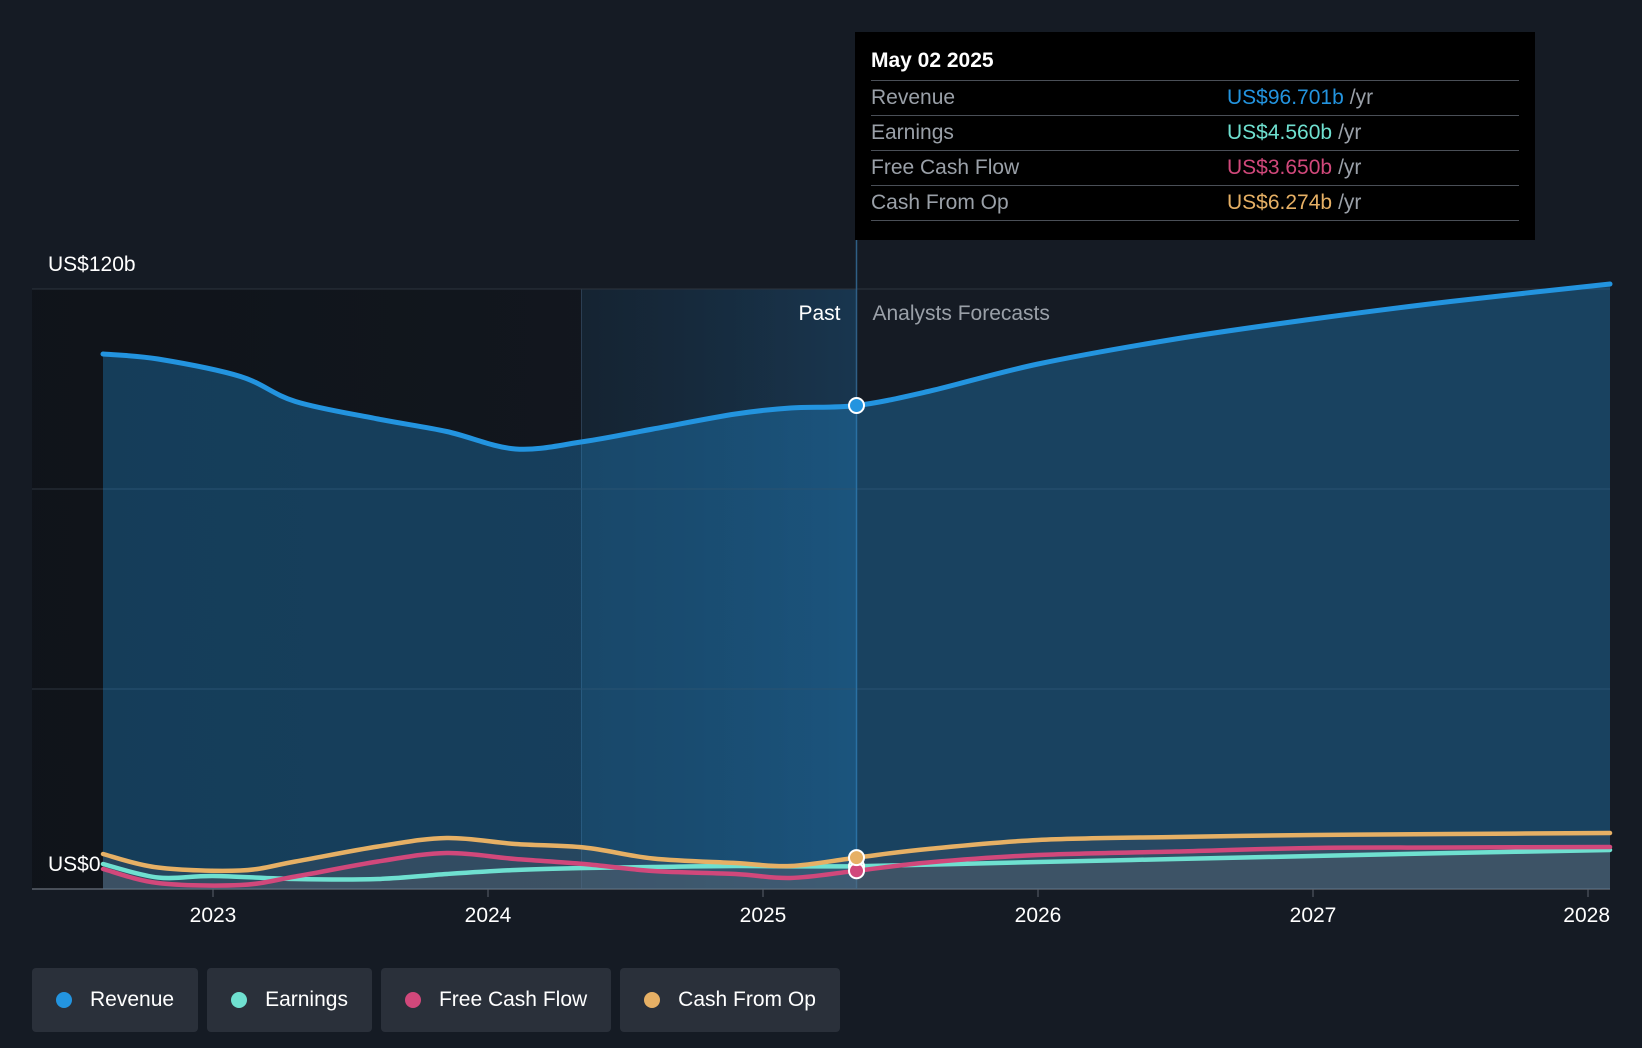 The image size is (1642, 1048). Describe the element at coordinates (306, 999) in the screenshot. I see `legend-label: Earnings` at that location.